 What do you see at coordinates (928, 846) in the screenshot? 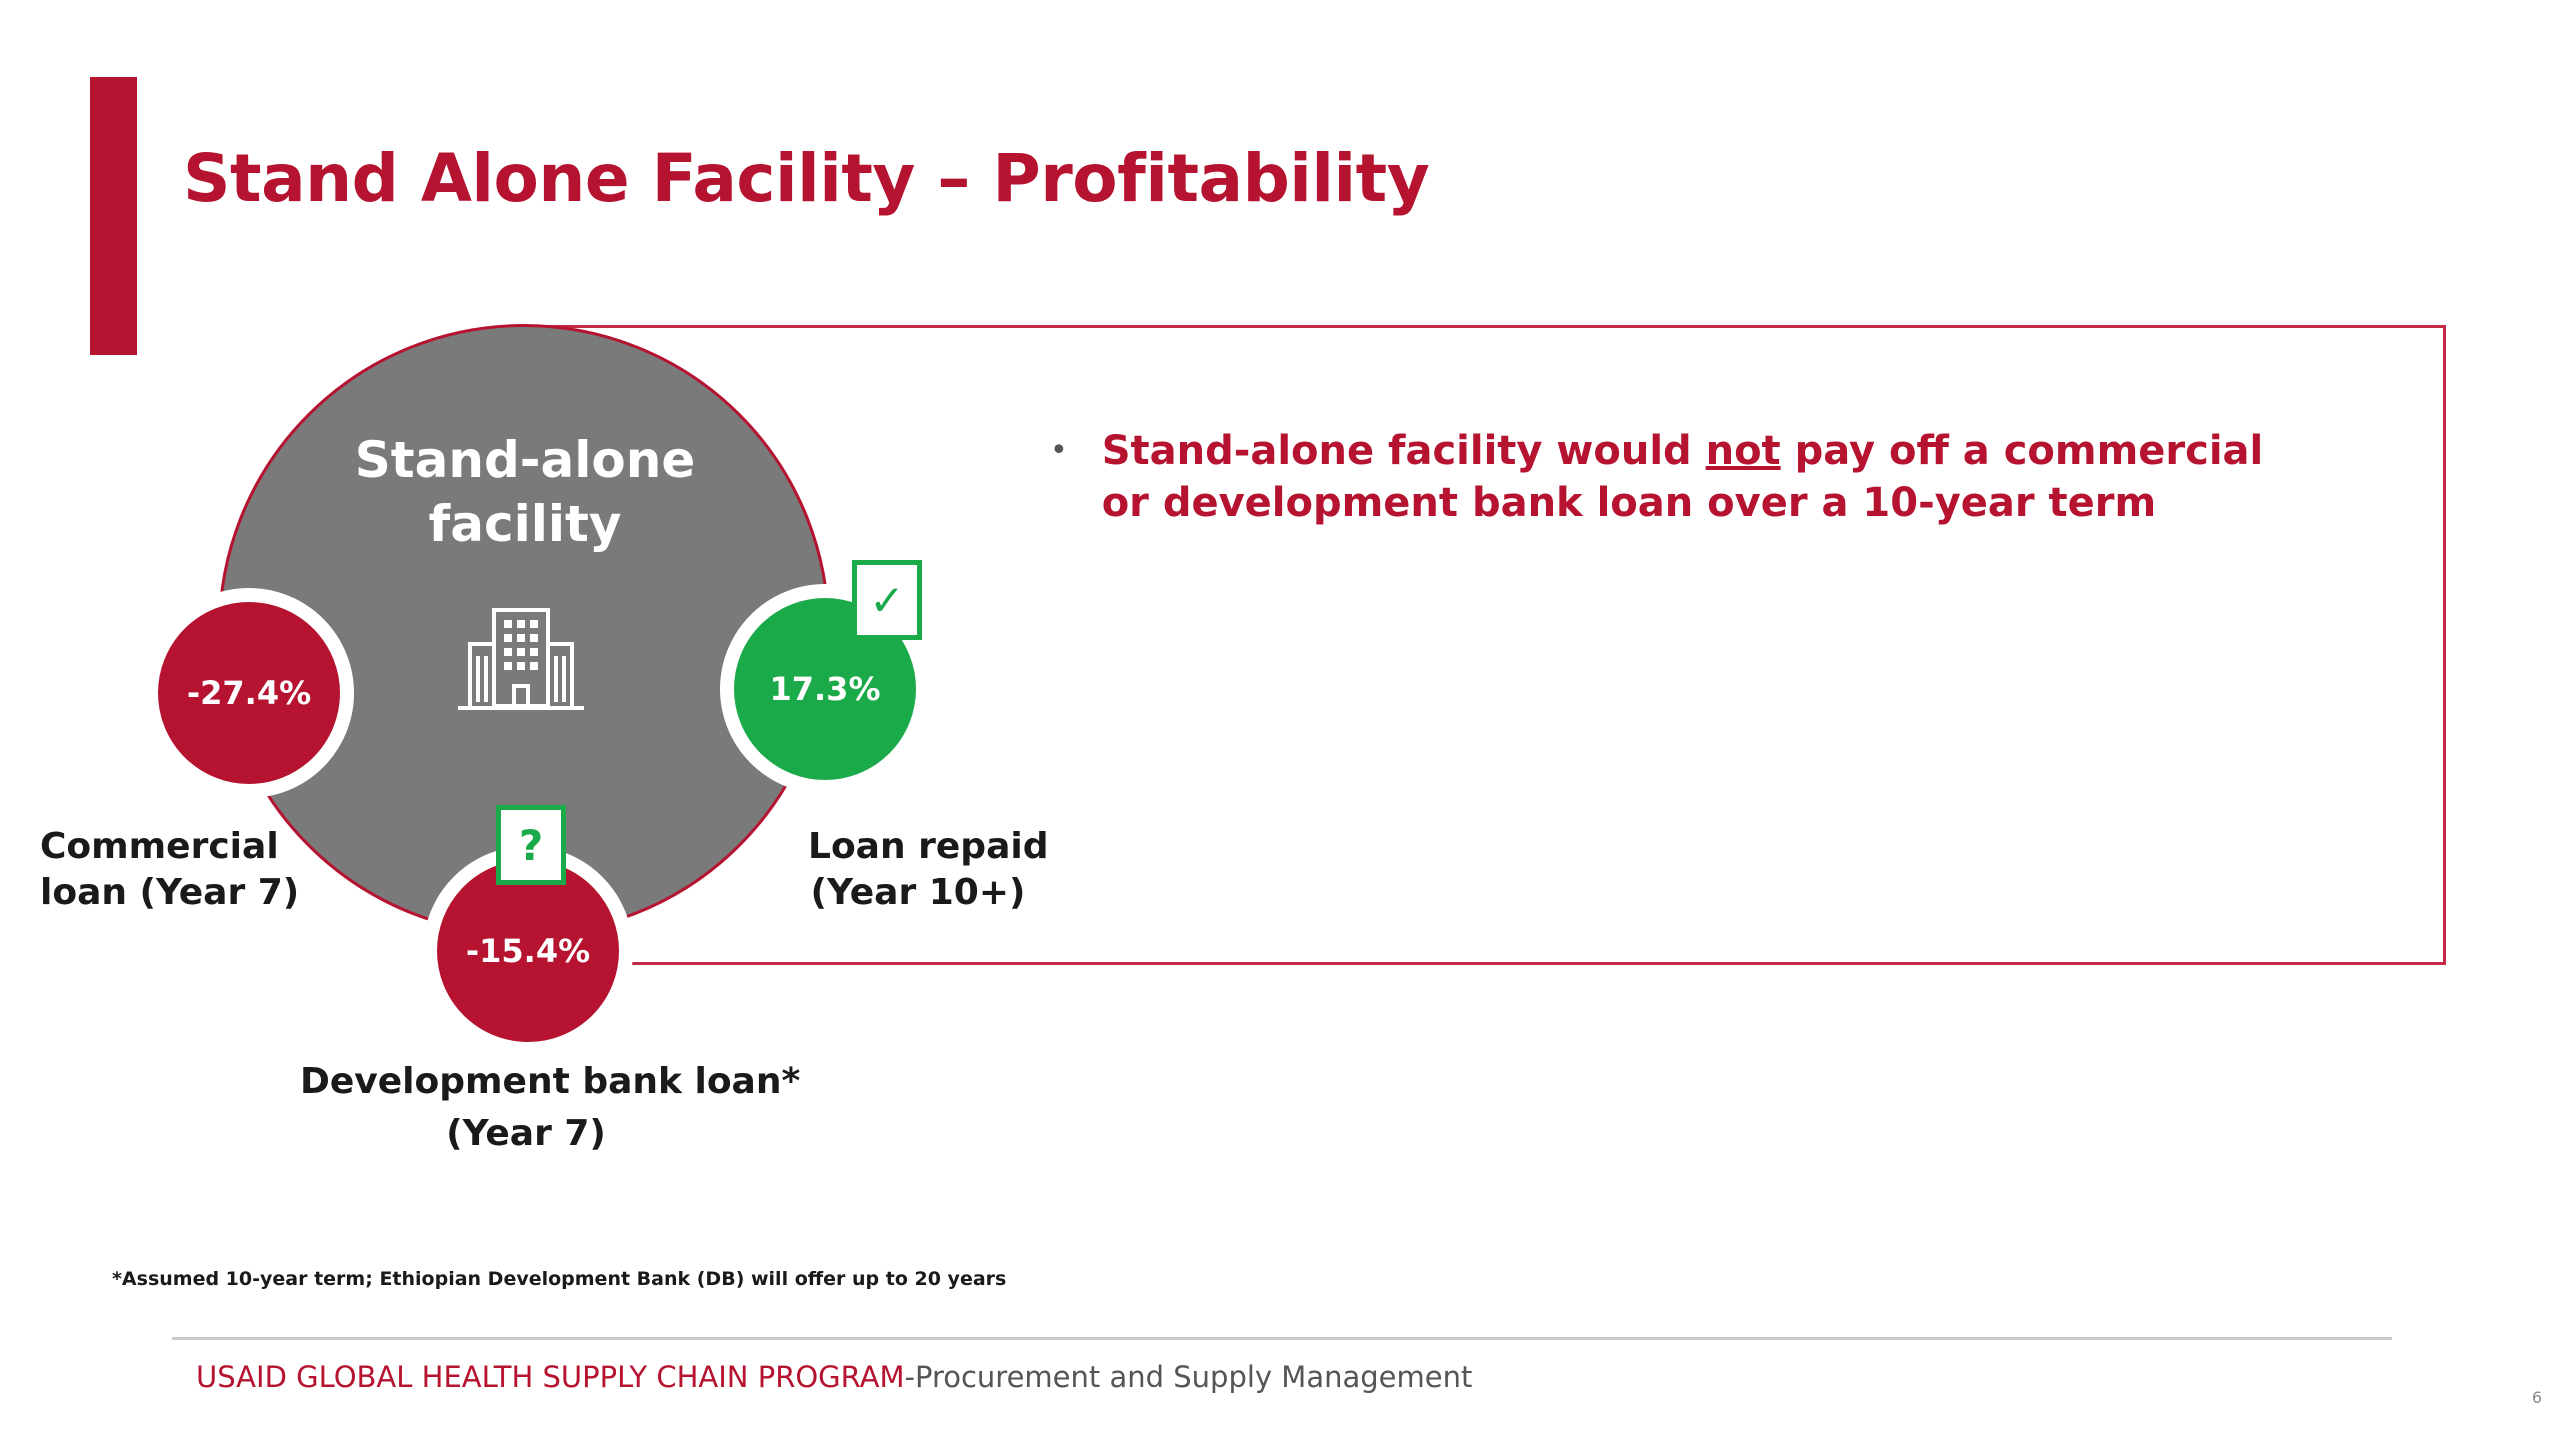
I see `loan-repaid-caption-line1: Loan repaid` at bounding box center [928, 846].